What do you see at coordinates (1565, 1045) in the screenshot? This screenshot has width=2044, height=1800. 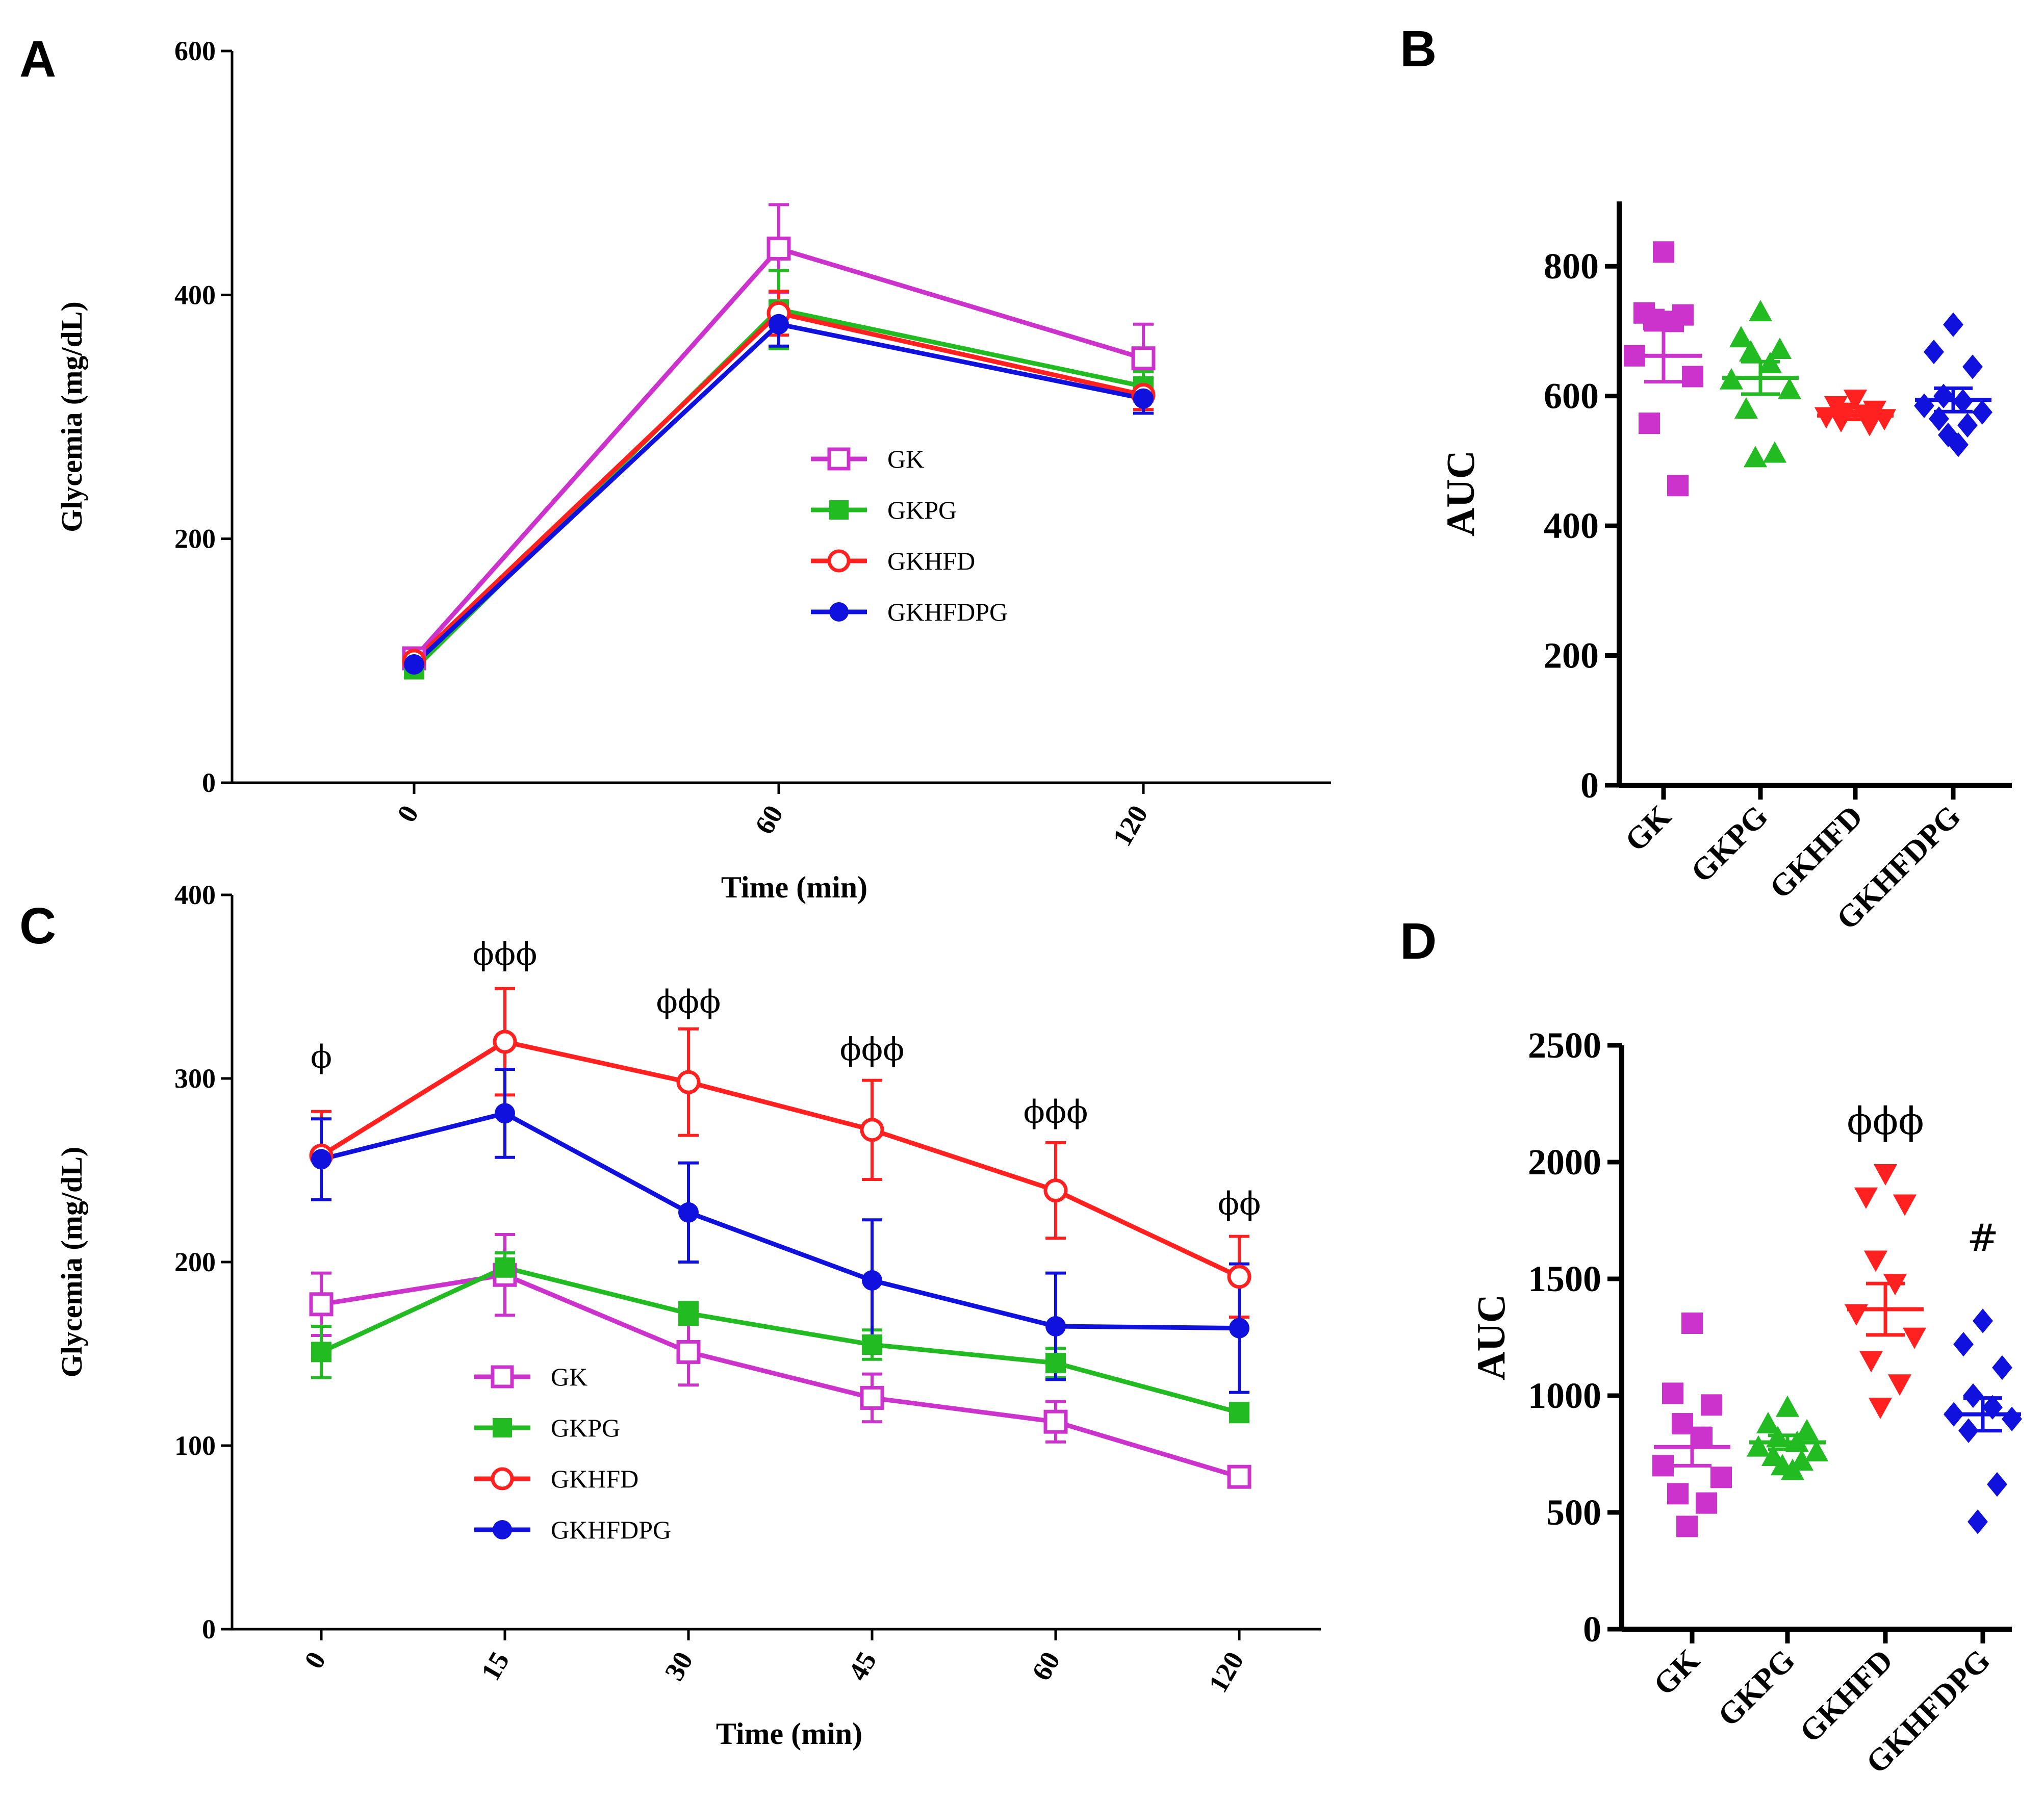 I see `y-tick-label: 2500` at bounding box center [1565, 1045].